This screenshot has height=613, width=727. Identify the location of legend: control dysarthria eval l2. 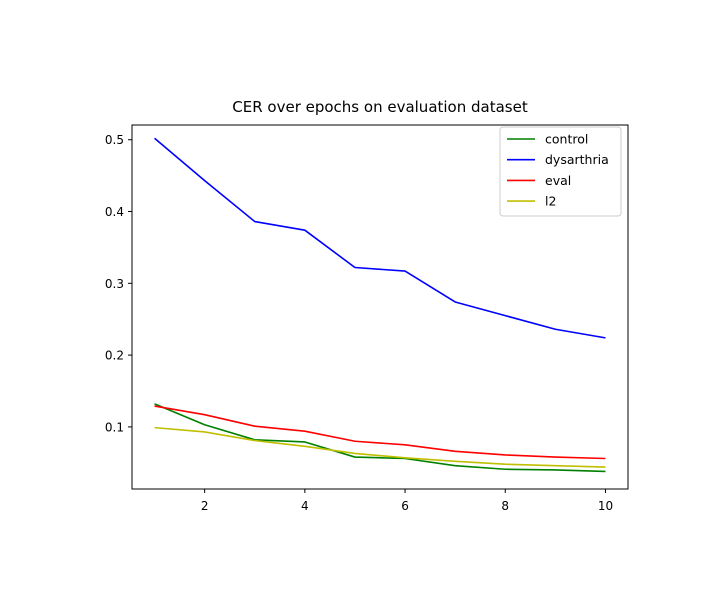
(560, 171).